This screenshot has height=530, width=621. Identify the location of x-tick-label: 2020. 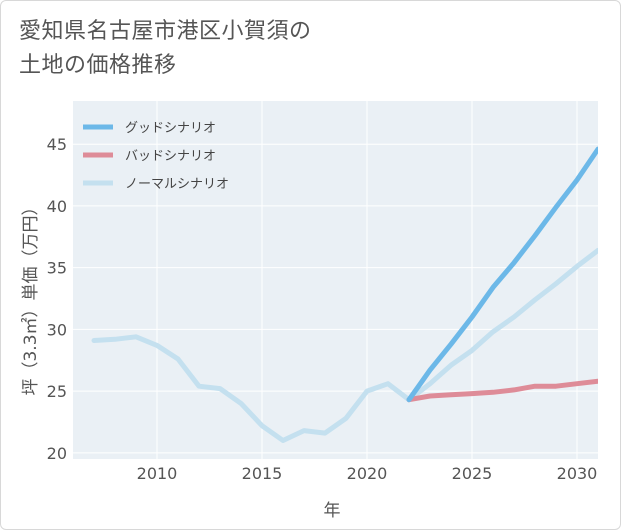
(367, 473).